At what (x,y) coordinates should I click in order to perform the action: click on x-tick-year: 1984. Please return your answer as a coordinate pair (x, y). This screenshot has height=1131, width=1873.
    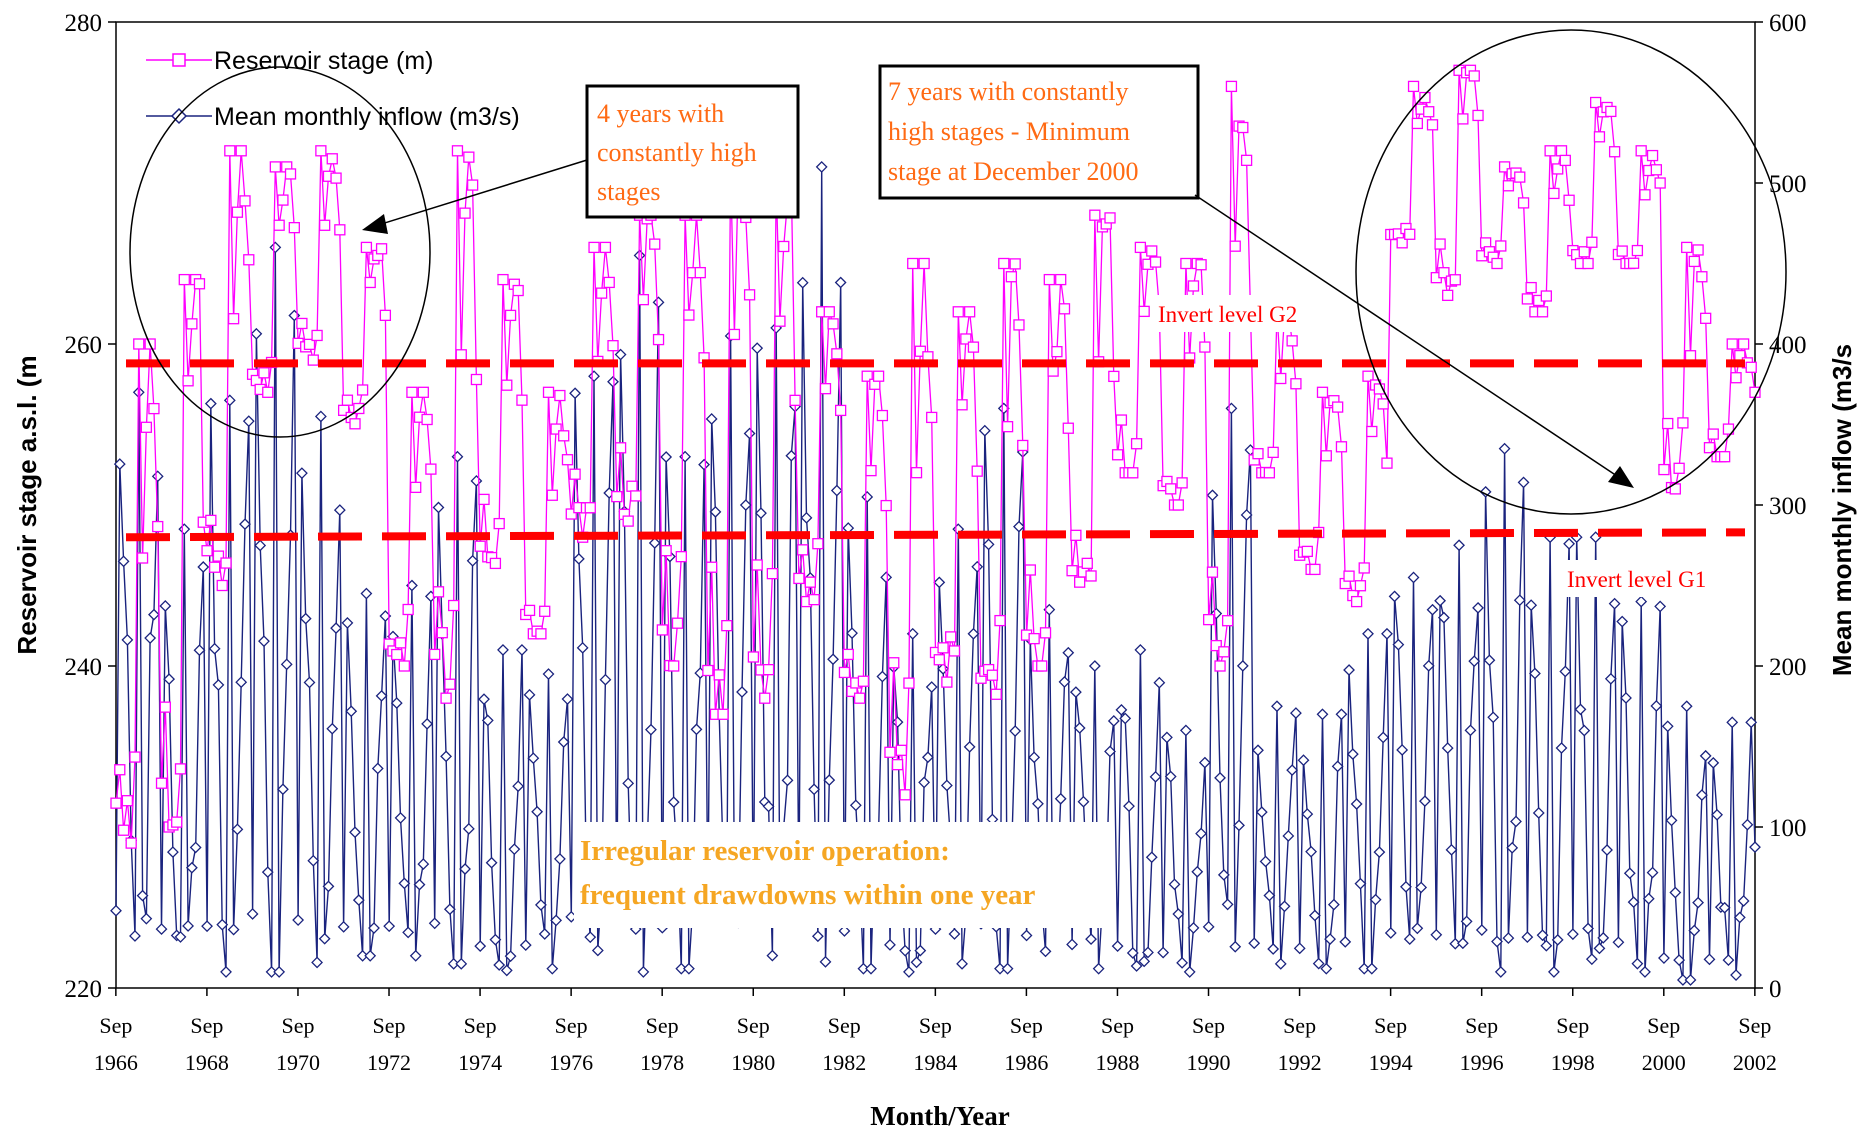
    Looking at the image, I should click on (935, 1062).